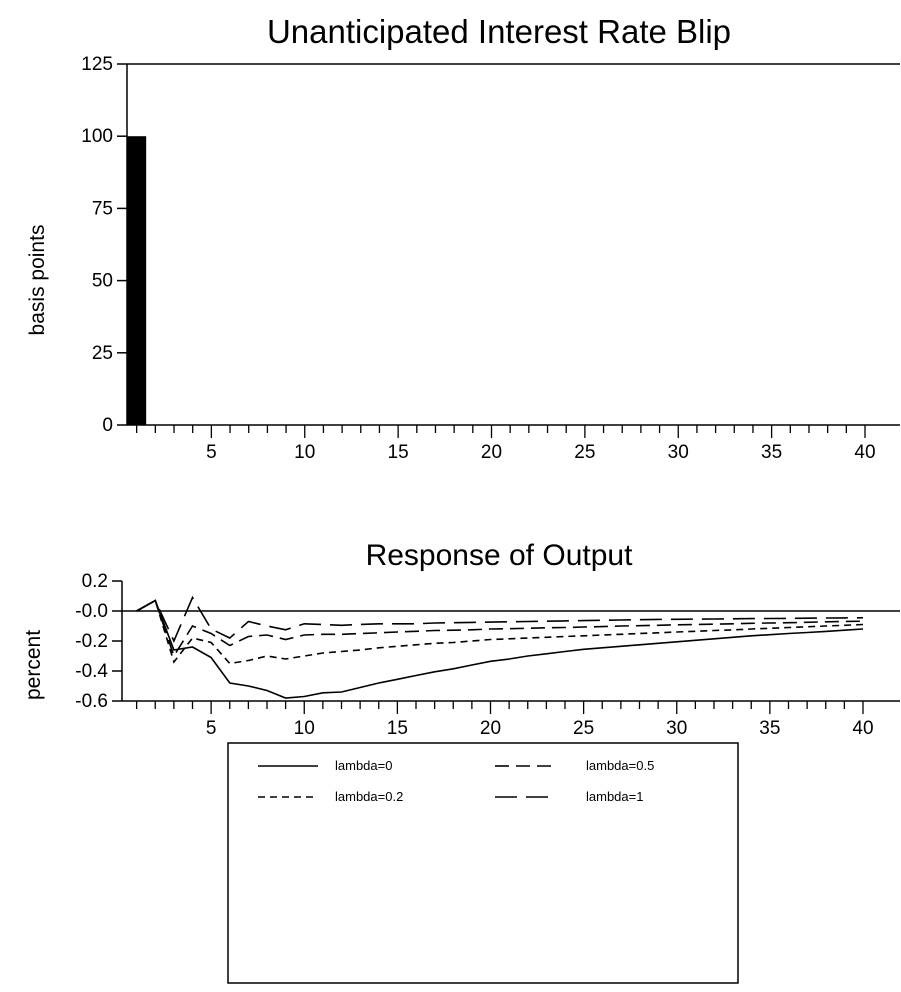  Describe the element at coordinates (137, 280) in the screenshot. I see `bar` at that location.